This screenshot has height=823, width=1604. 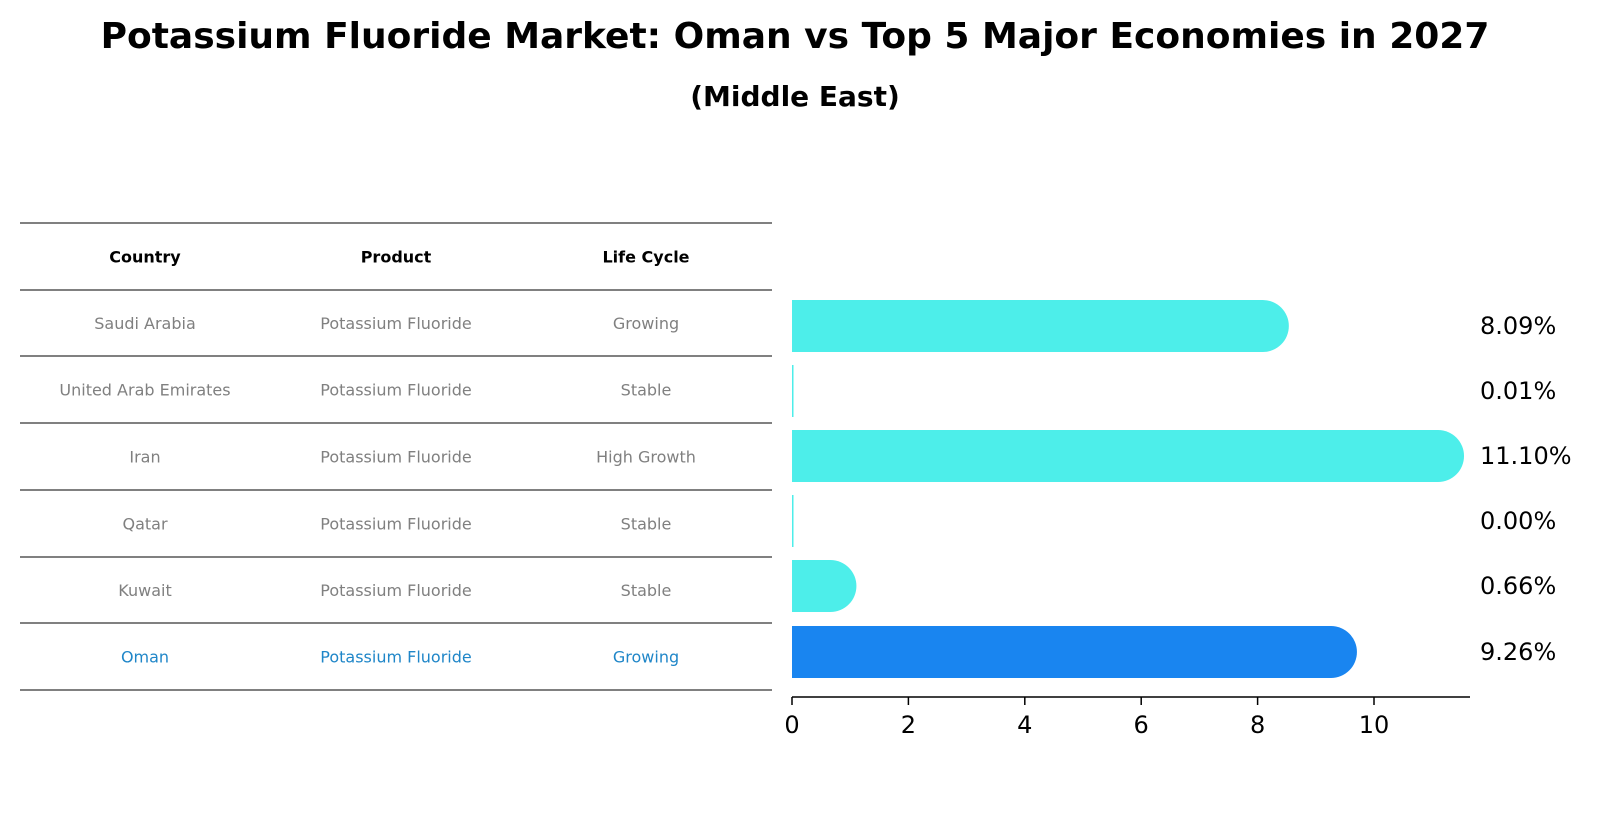 I want to click on table-cell: Saudi Arabia, so click(x=145, y=323).